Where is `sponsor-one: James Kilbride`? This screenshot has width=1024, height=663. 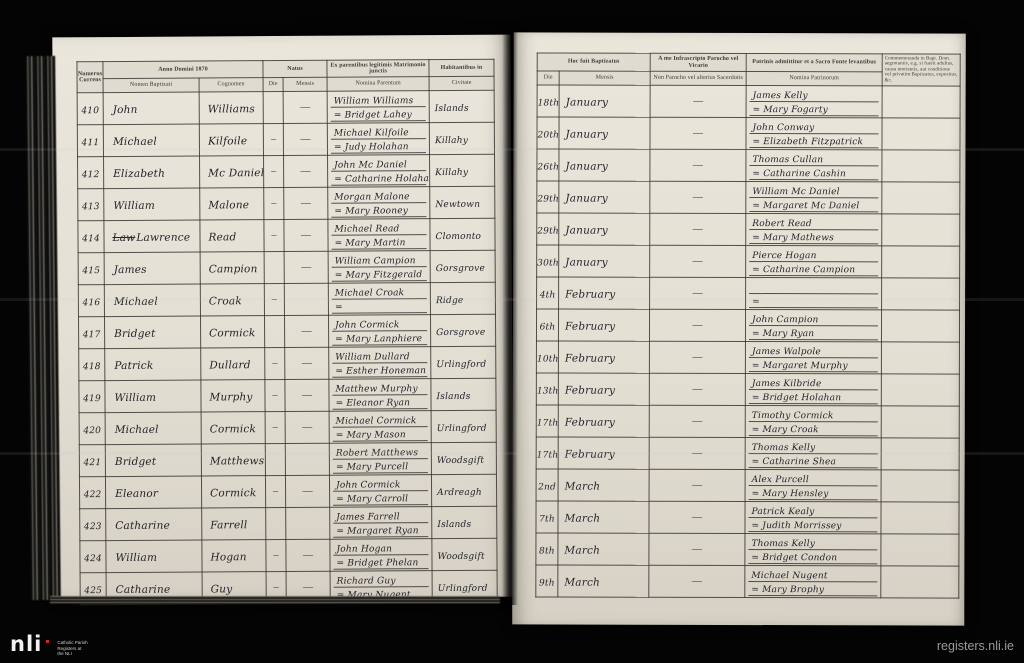
sponsor-one: James Kilbride is located at coordinates (813, 382).